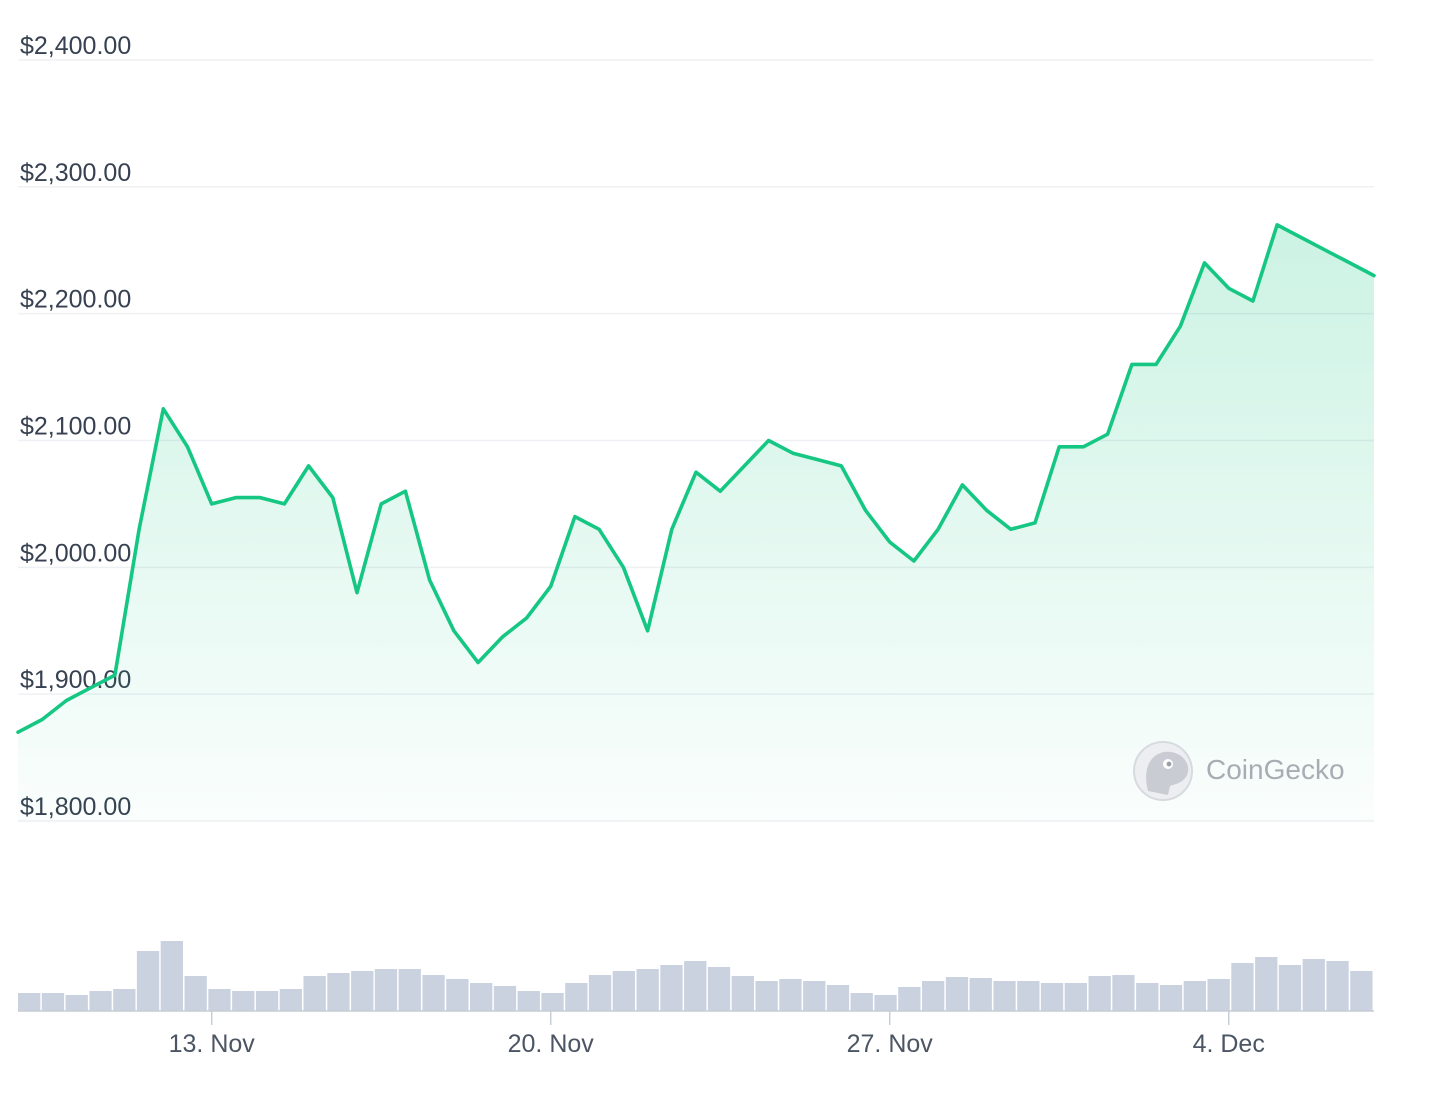 The image size is (1434, 1096). Describe the element at coordinates (551, 1044) in the screenshot. I see `x-tick-label: 20. Nov` at that location.